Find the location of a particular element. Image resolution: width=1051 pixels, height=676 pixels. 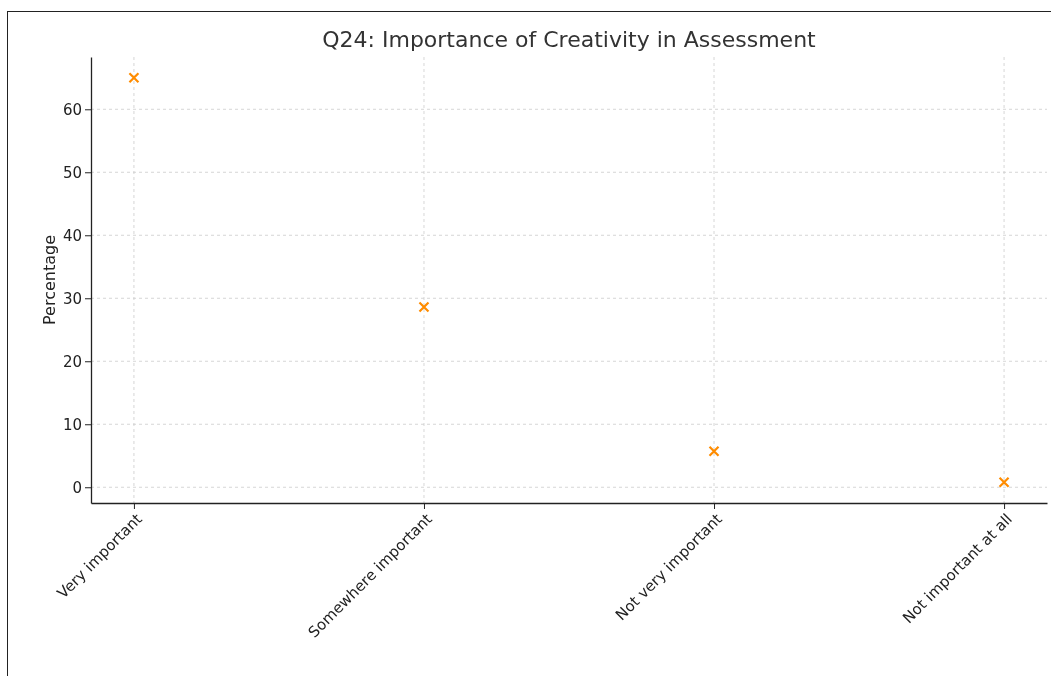

y-tick-label: 60 is located at coordinates (72, 109).